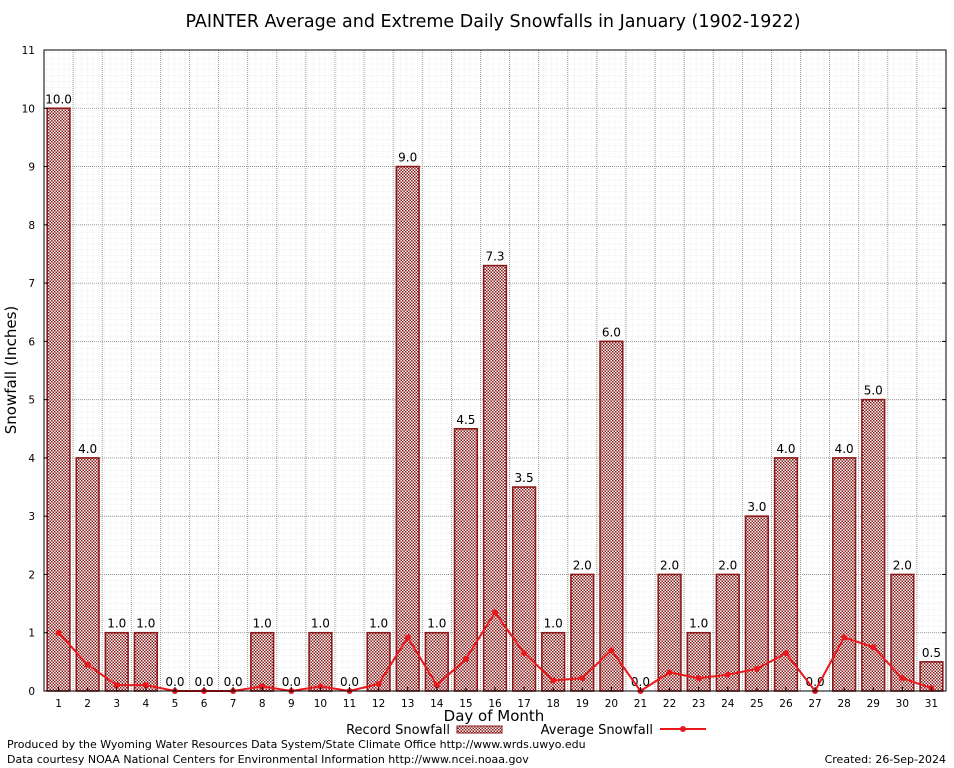 The image size is (954, 768). Describe the element at coordinates (31, 226) in the screenshot. I see `y-tick-label: 8` at that location.